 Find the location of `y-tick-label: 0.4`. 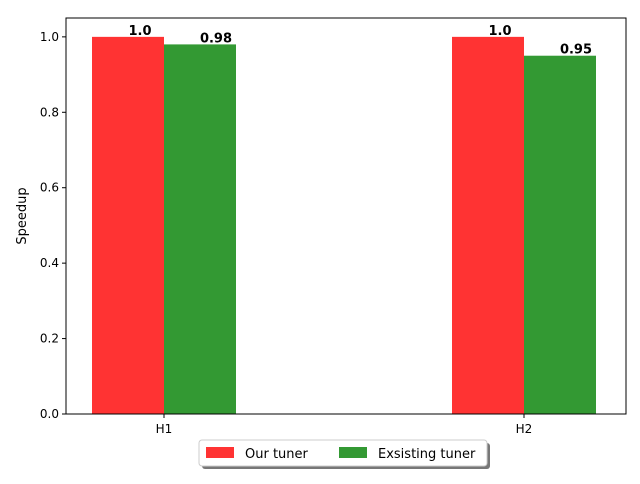

y-tick-label: 0.4 is located at coordinates (49, 263).